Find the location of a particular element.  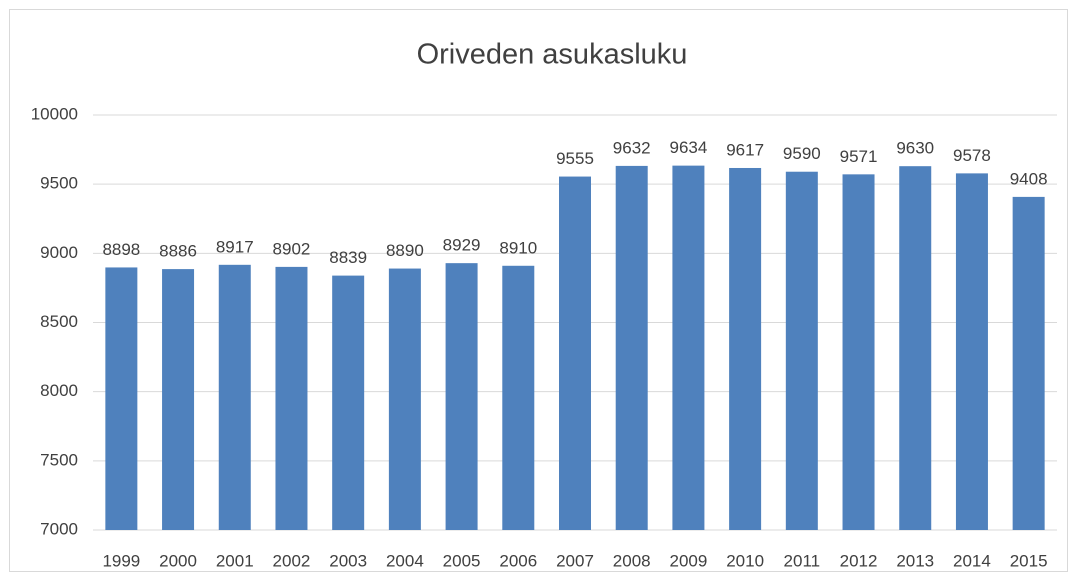

data-label: 9630 is located at coordinates (915, 148).